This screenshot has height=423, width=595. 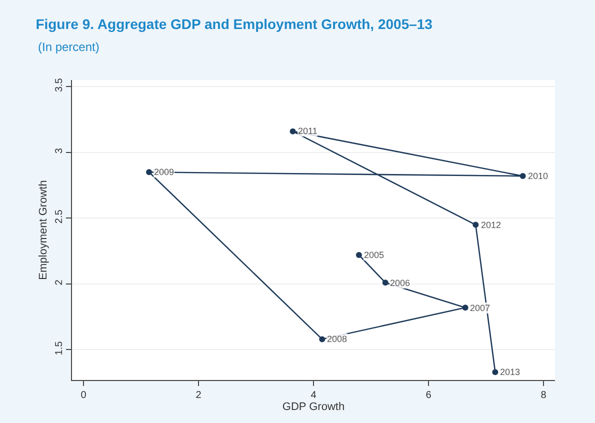 I want to click on annotation: 2013, so click(x=510, y=372).